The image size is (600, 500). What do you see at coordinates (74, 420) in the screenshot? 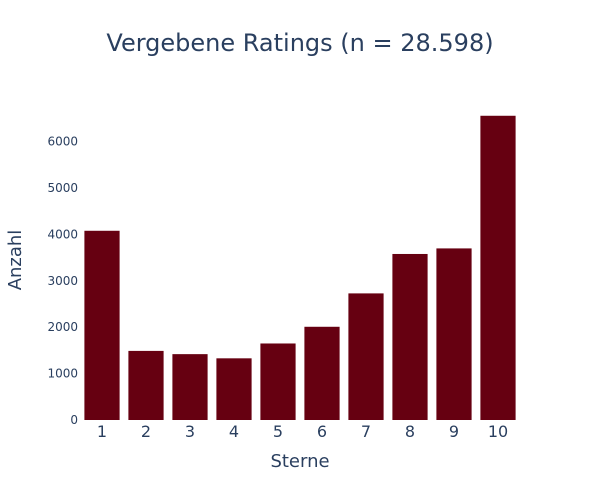
I see `y-tick-label: 0` at bounding box center [74, 420].